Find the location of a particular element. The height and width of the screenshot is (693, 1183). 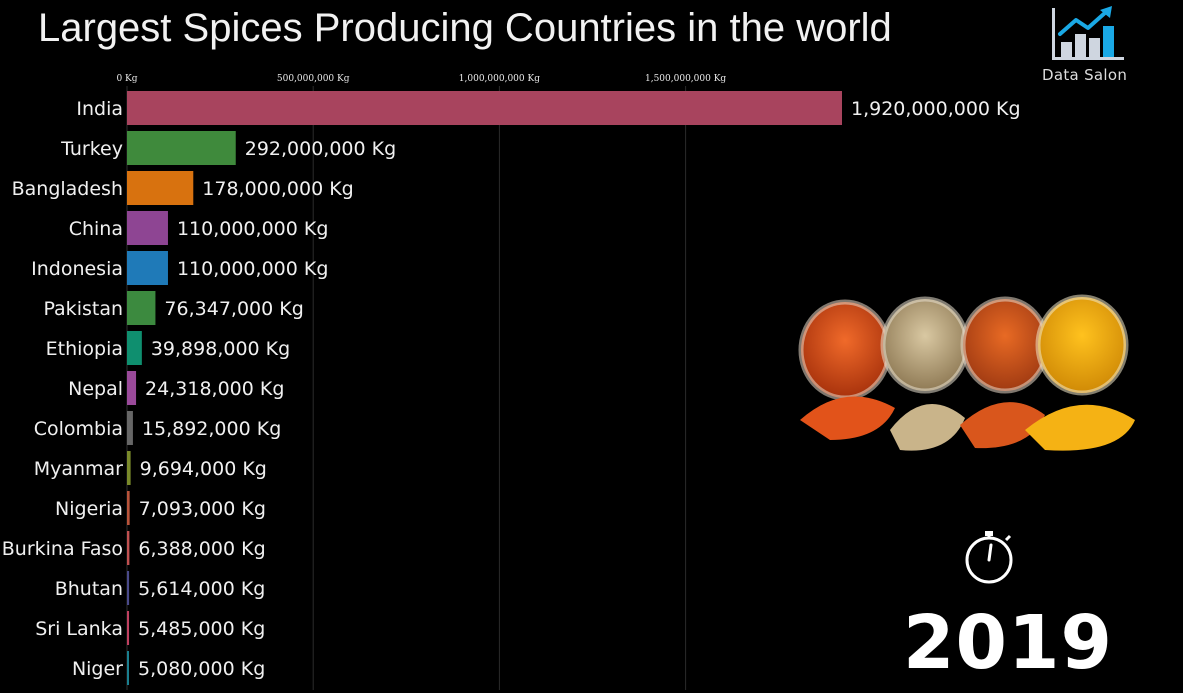

value-label: 9,694,000 Kg is located at coordinates (203, 469).